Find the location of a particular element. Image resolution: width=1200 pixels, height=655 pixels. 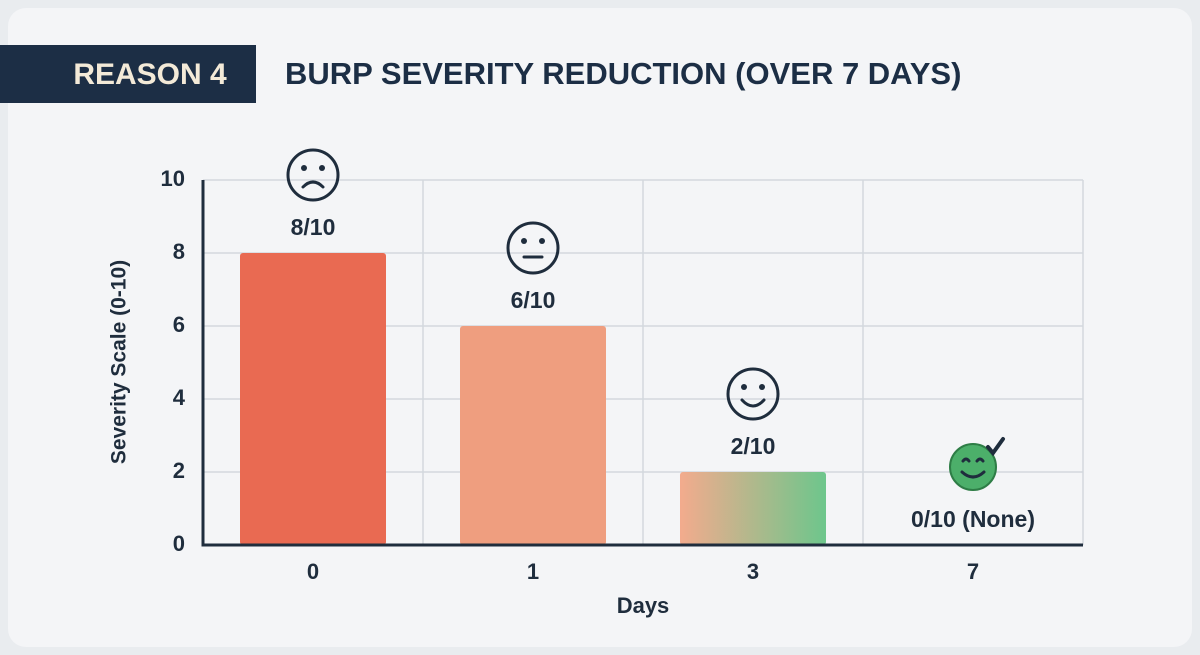

y-tick-label: 0 is located at coordinates (179, 543).